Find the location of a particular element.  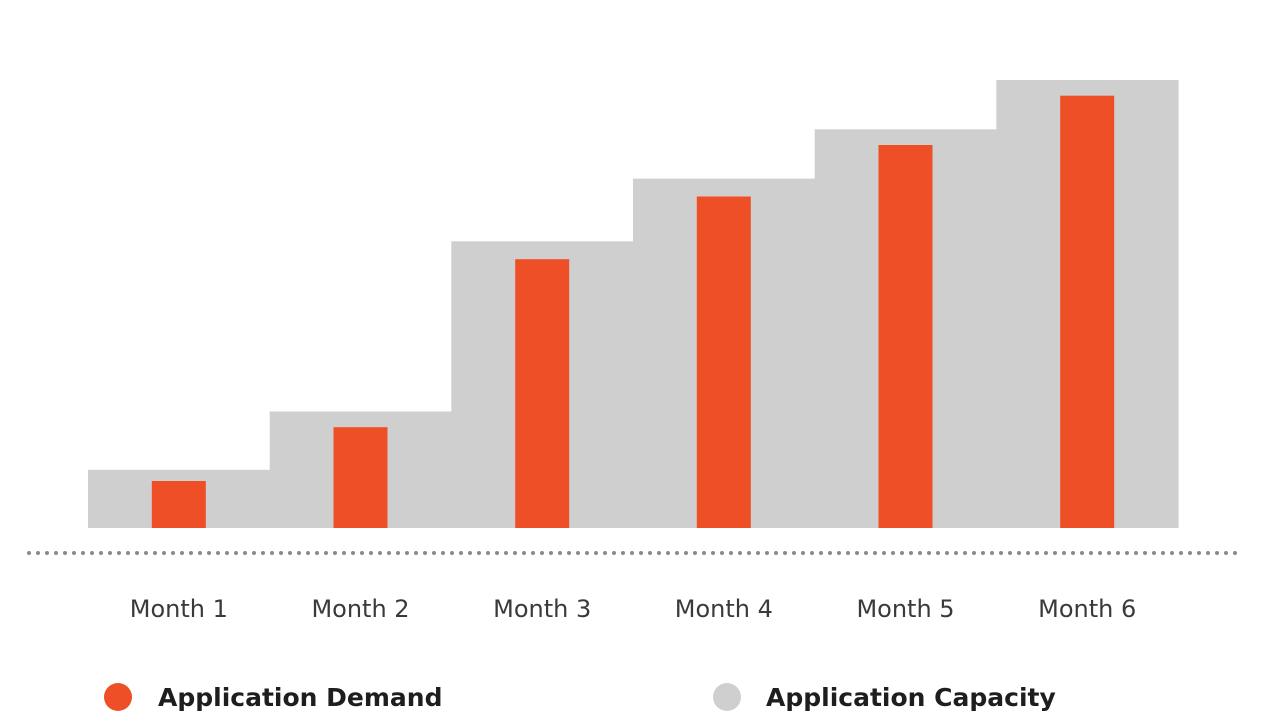

legend-label-demand: Application Demand is located at coordinates (300, 697).